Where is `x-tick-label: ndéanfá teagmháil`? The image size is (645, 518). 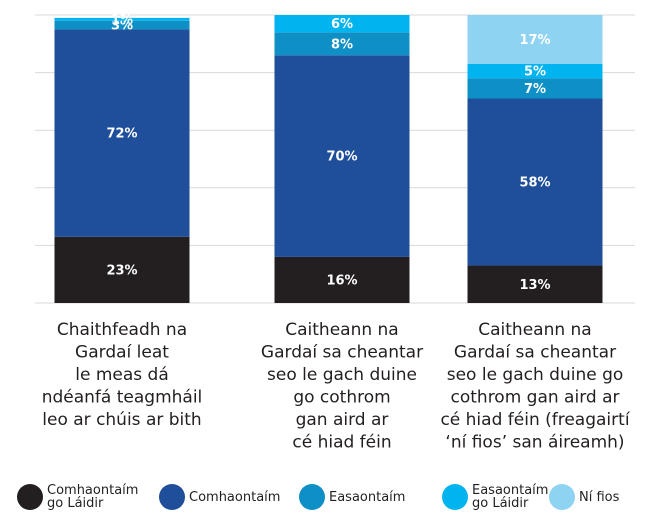 x-tick-label: ndéanfá teagmháil is located at coordinates (122, 398).